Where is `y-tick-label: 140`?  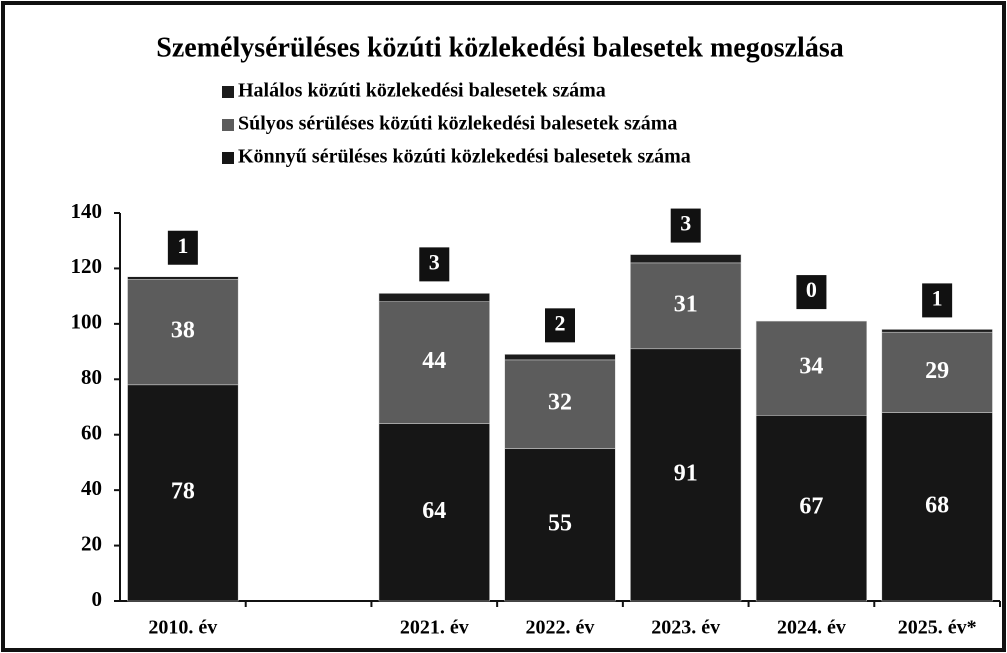 y-tick-label: 140 is located at coordinates (87, 211).